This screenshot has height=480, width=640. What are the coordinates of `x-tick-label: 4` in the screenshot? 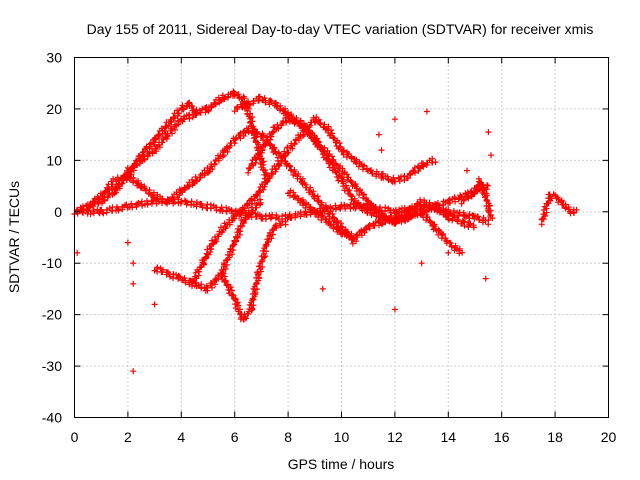 It's located at (181, 437).